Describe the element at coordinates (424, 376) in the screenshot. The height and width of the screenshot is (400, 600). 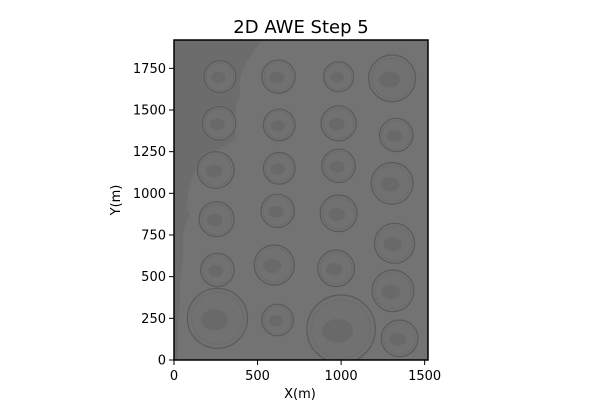
I see `x-tick-label: 1500` at that location.